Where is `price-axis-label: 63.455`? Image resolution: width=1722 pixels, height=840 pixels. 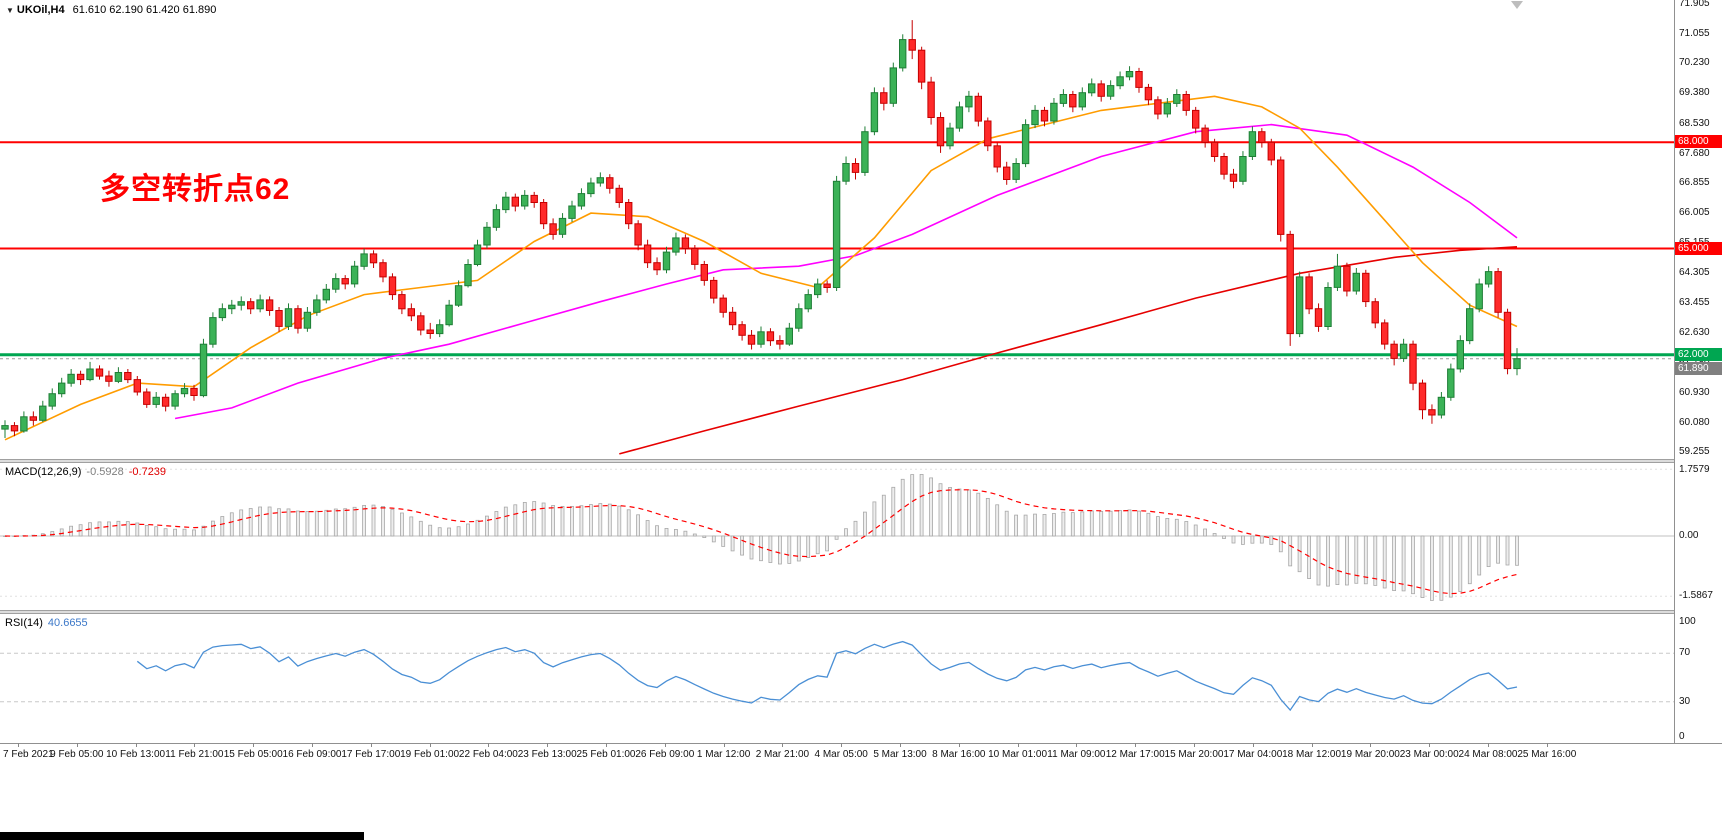 price-axis-label: 63.455 is located at coordinates (1694, 303).